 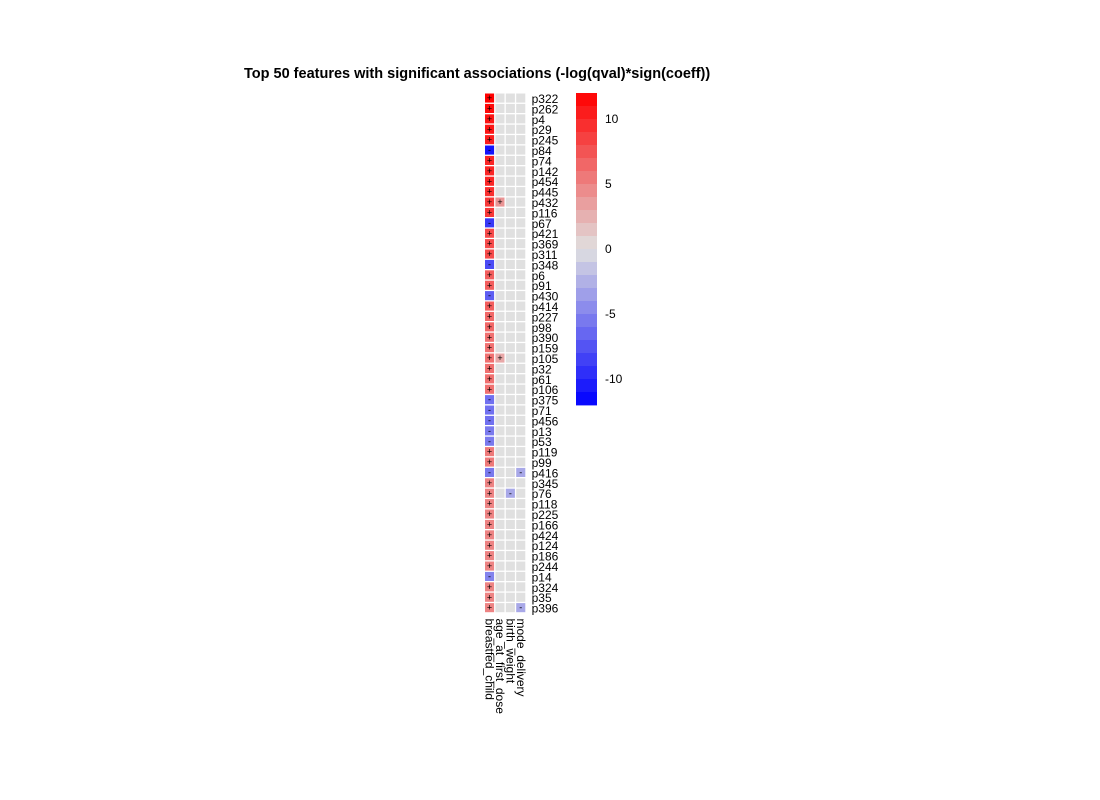 What do you see at coordinates (542, 598) in the screenshot?
I see `row-label: p35` at bounding box center [542, 598].